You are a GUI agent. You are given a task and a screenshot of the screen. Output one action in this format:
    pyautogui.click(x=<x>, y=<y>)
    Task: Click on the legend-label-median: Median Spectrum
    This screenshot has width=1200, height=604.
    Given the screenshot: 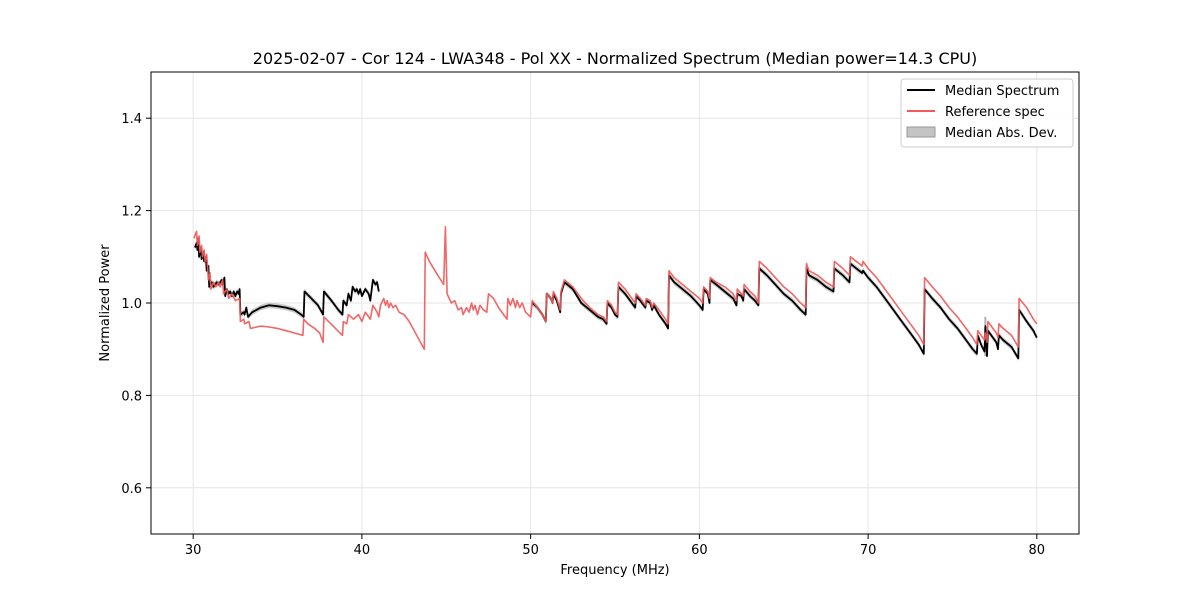 What is the action you would take?
    pyautogui.click(x=1002, y=91)
    